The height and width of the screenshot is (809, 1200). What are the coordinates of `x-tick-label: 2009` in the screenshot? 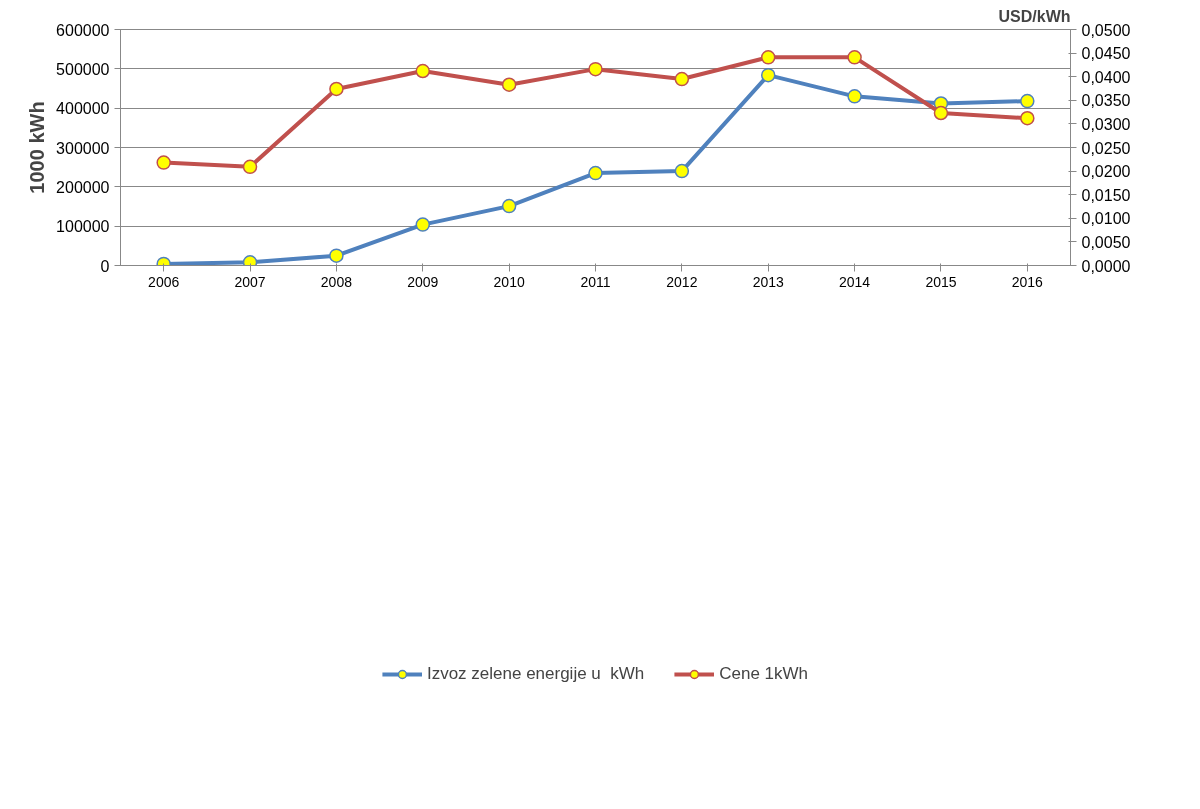 It's located at (423, 281).